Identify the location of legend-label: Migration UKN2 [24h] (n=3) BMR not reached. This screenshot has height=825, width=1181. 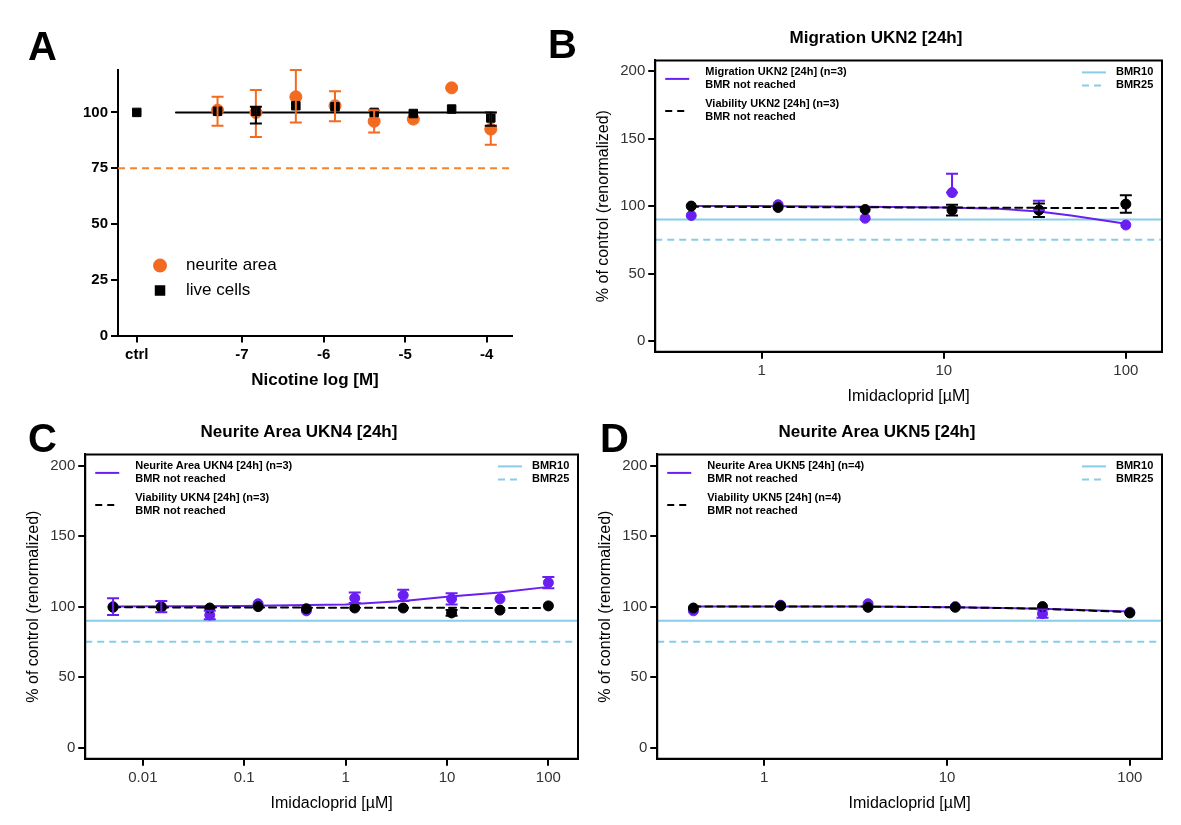
(776, 78).